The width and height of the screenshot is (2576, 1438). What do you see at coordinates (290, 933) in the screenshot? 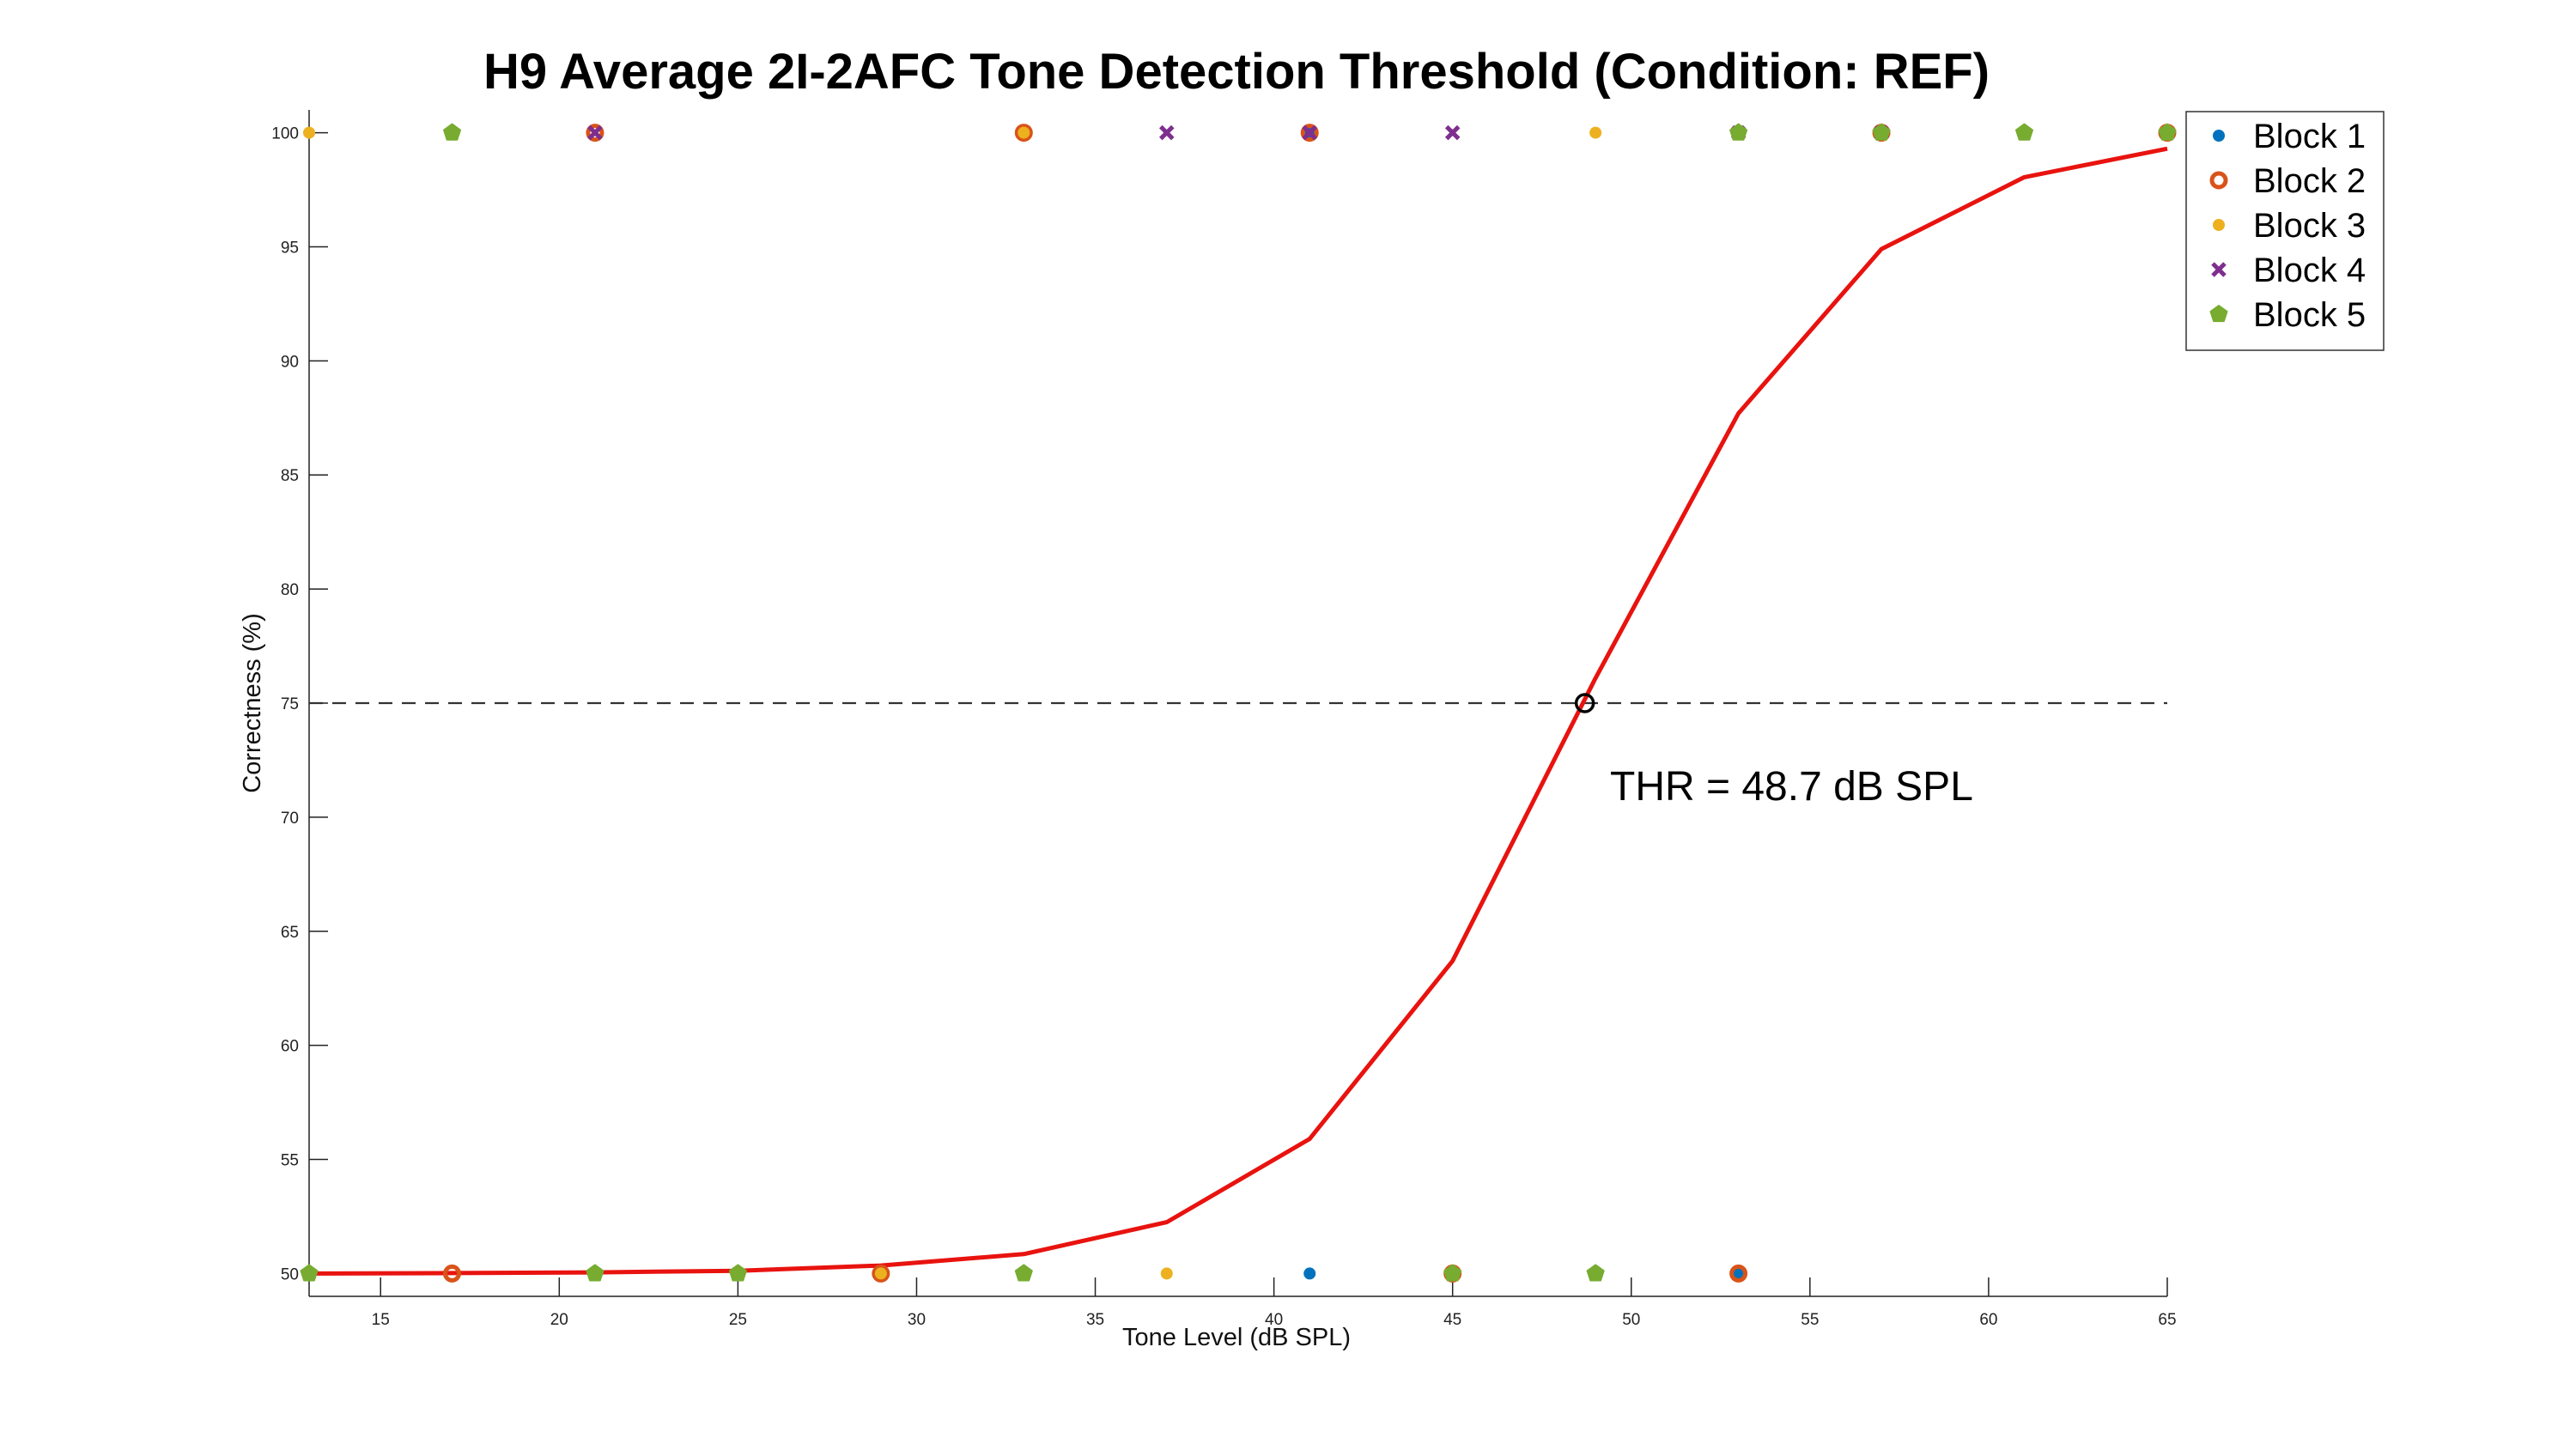
I see `y-tick-label: 65` at bounding box center [290, 933].